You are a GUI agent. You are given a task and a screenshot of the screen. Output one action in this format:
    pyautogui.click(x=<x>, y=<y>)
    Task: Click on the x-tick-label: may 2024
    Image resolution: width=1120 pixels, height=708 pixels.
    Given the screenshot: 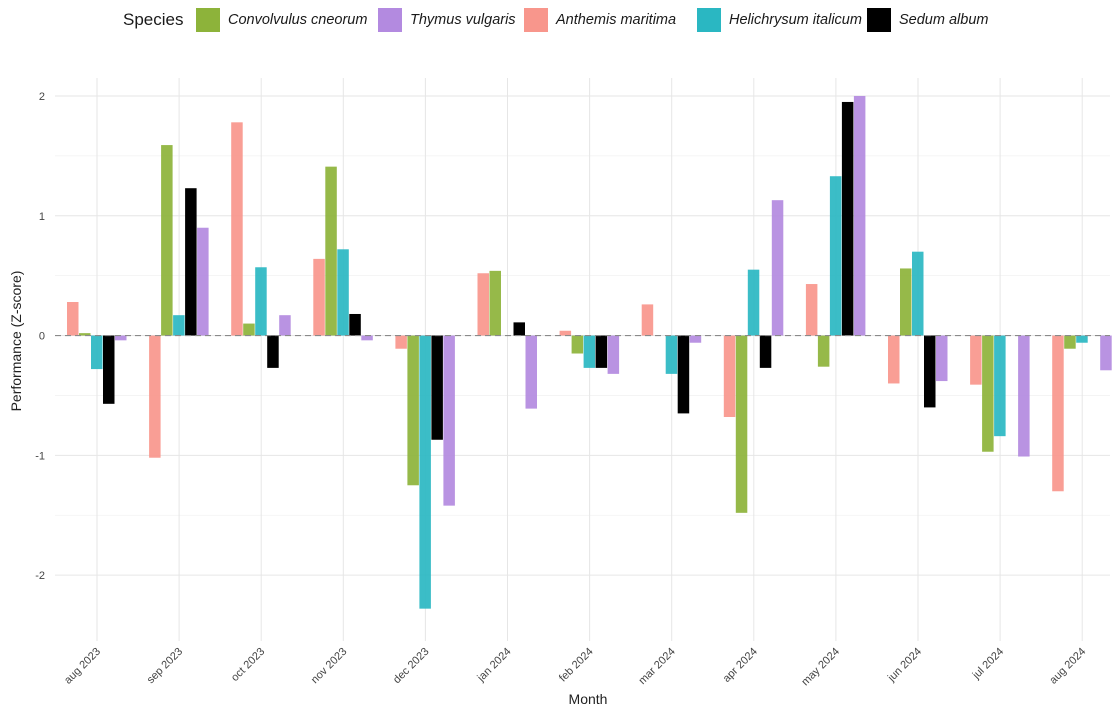 What is the action you would take?
    pyautogui.click(x=820, y=667)
    